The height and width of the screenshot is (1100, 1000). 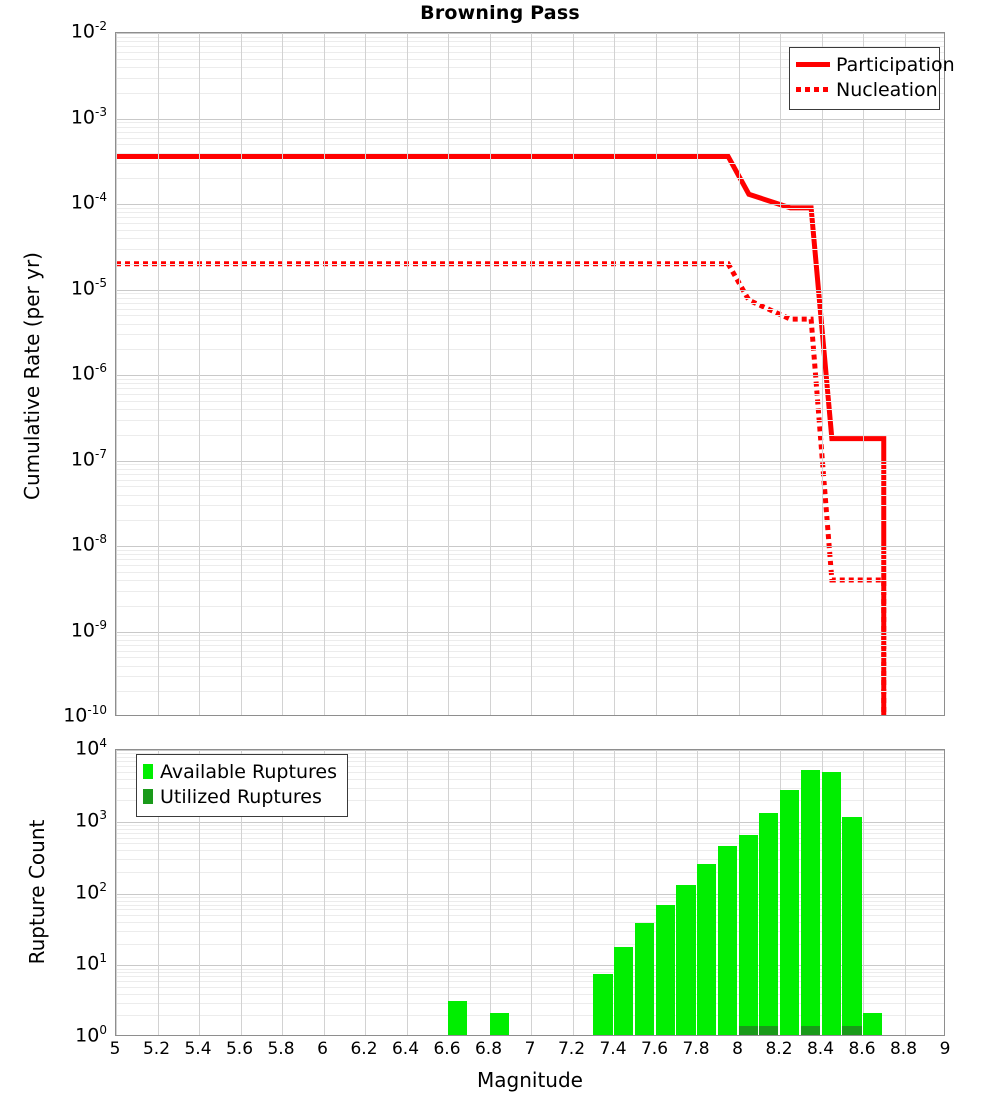 I want to click on ytick-label: 10⁰, so click(x=91, y=1035).